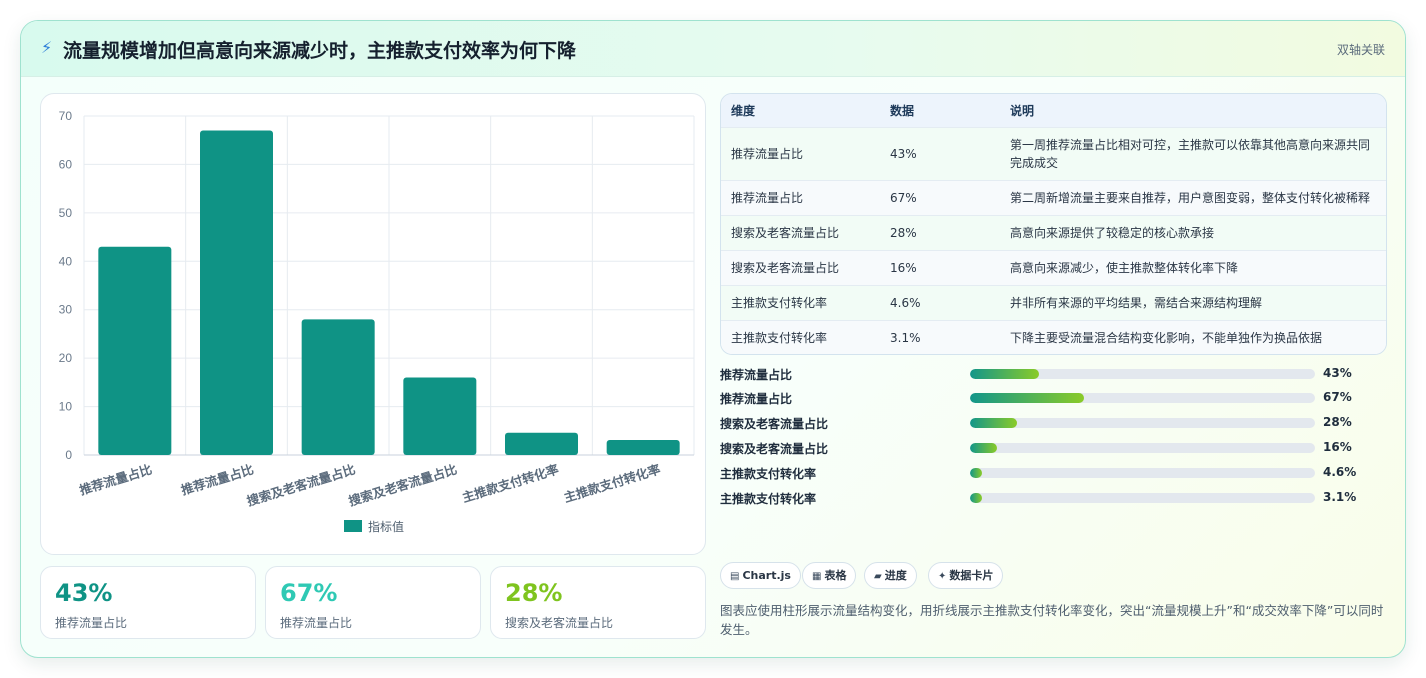  What do you see at coordinates (878, 576) in the screenshot?
I see `progress-icon: ▰` at bounding box center [878, 576].